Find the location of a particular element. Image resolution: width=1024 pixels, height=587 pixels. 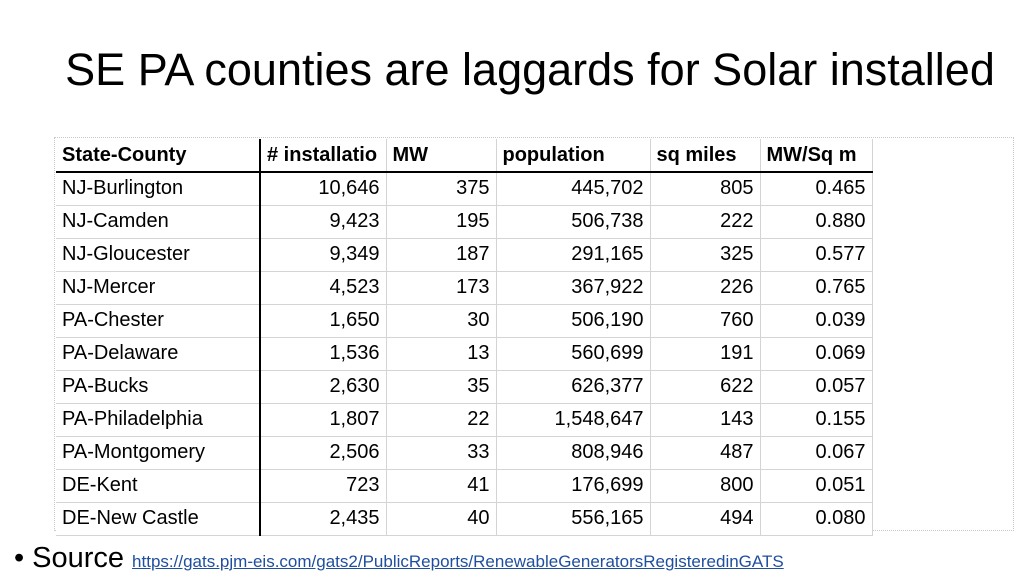

cell-mw: 13 is located at coordinates (441, 354).